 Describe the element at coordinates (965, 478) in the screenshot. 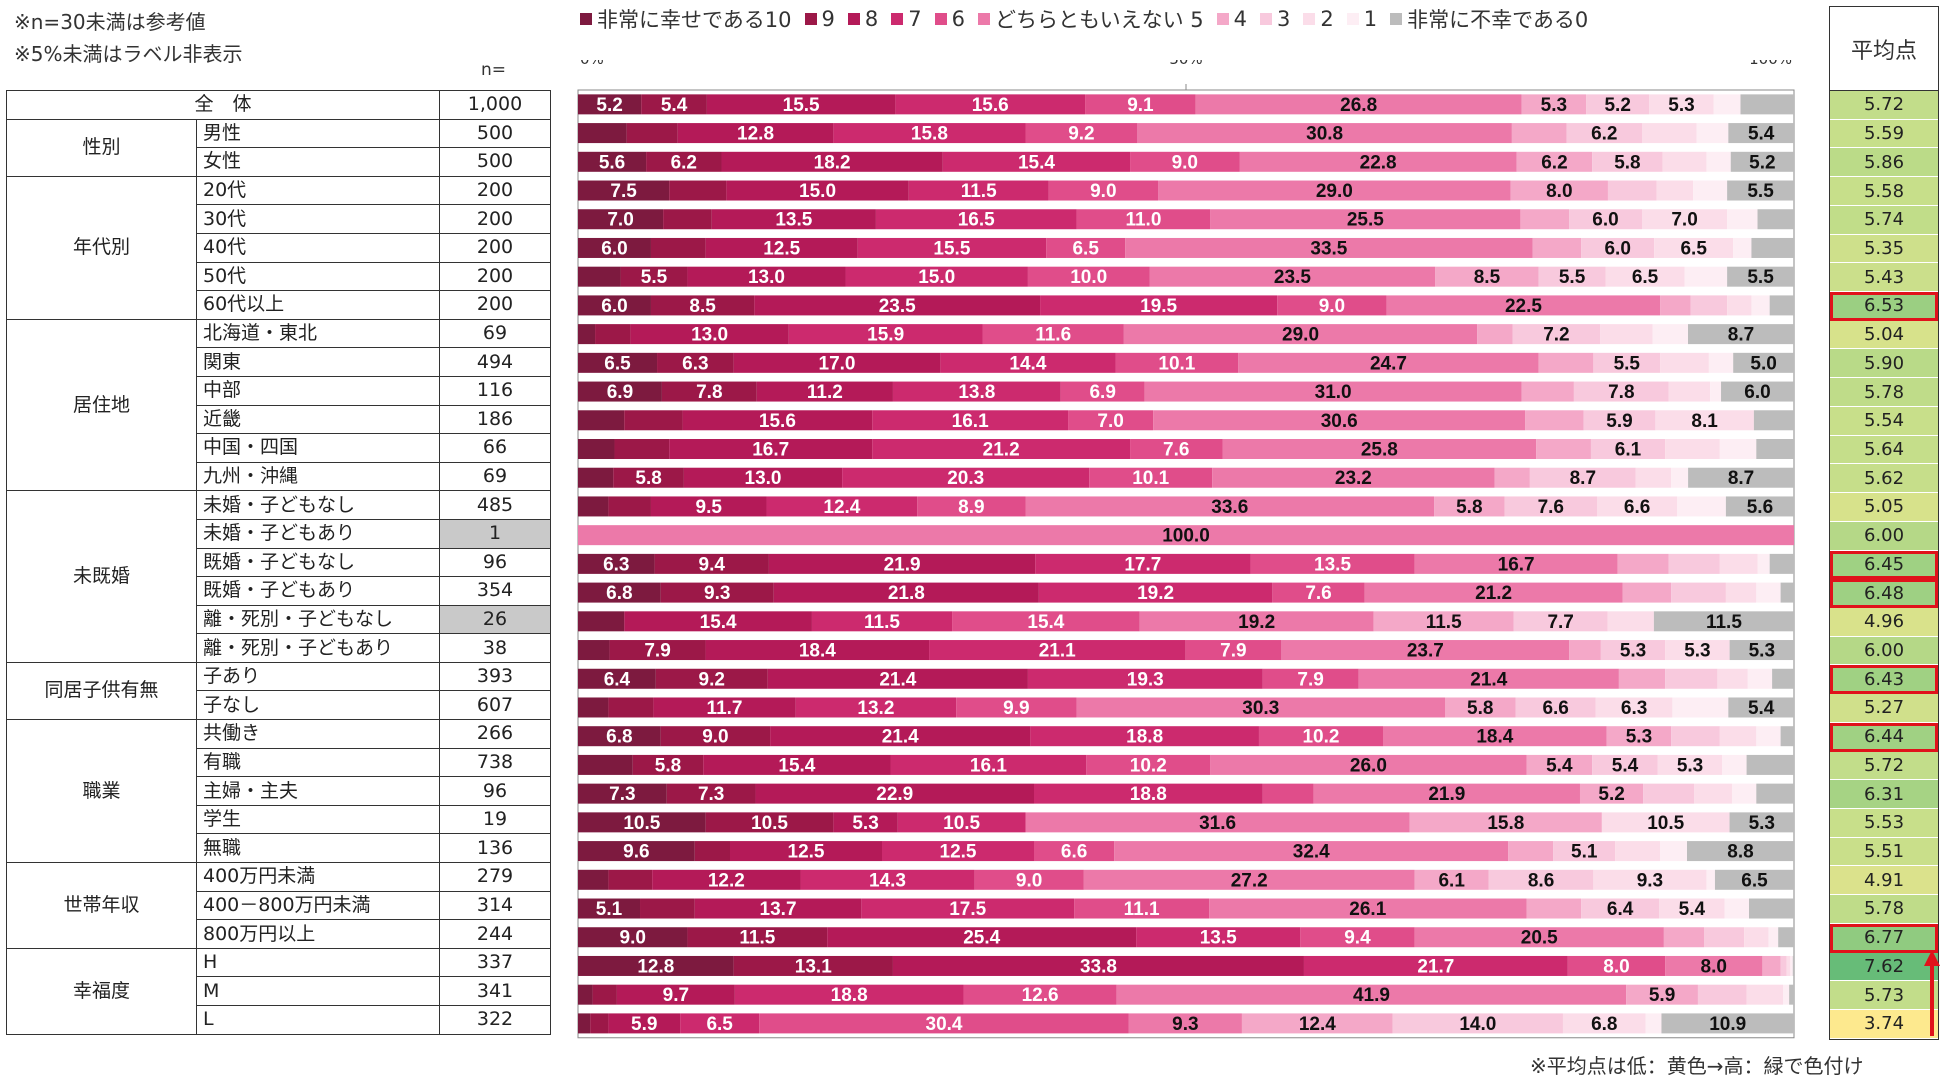

I see `bar-data-label: 20.3` at that location.